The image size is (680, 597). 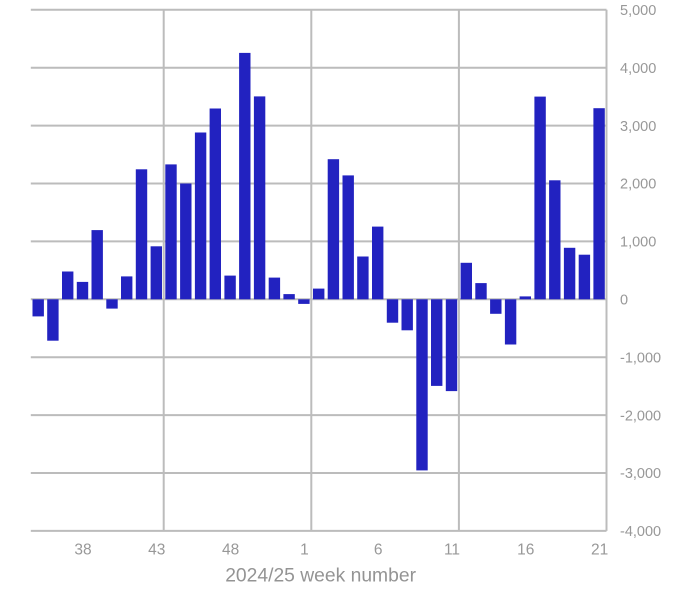 I want to click on svg-text: 4,000, so click(x=638, y=69).